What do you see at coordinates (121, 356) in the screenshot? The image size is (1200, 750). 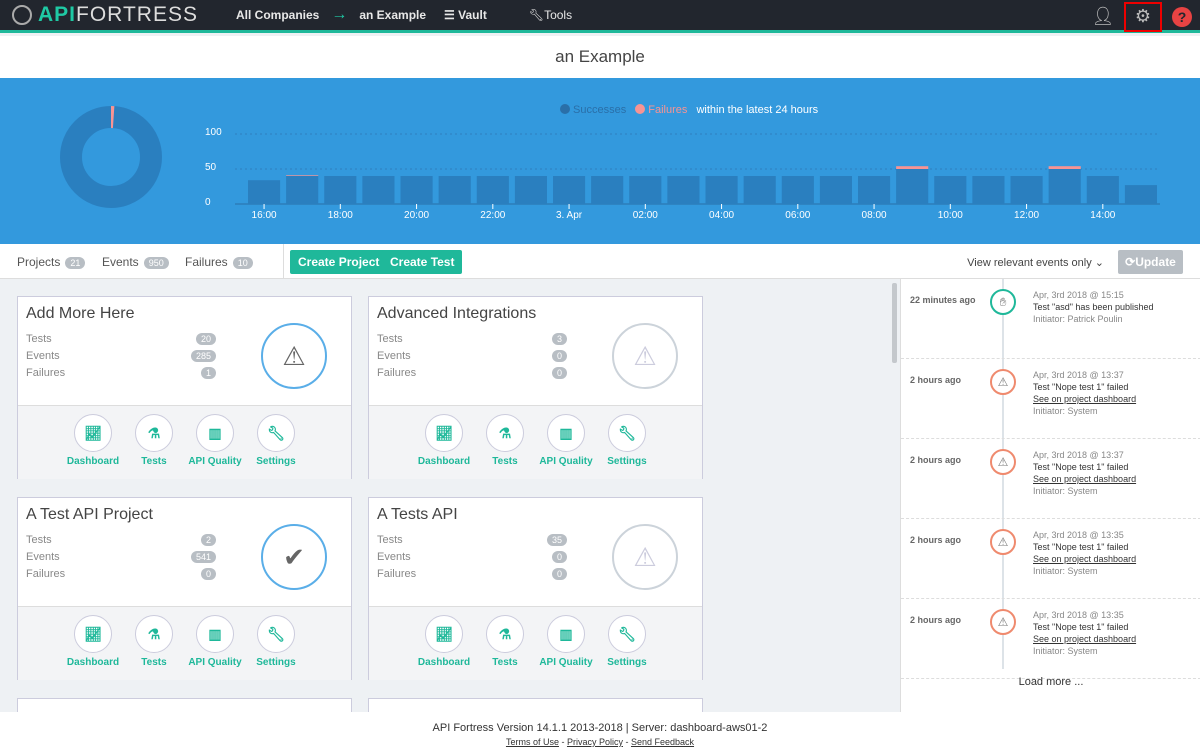 I see `project-events: Events 285` at bounding box center [121, 356].